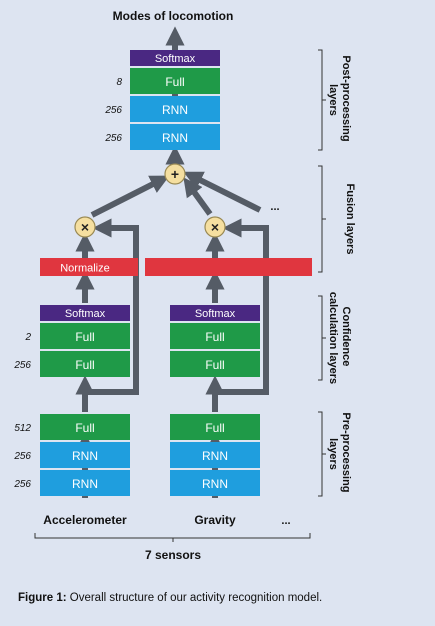 This screenshot has height=626, width=435. I want to click on sensor-label-gravity: Gravity, so click(215, 520).